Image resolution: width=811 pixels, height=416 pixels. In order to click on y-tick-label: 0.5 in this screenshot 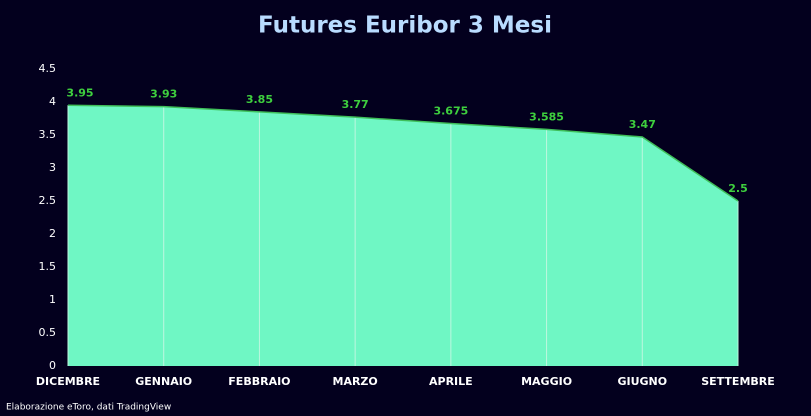, I will do `click(48, 332)`.